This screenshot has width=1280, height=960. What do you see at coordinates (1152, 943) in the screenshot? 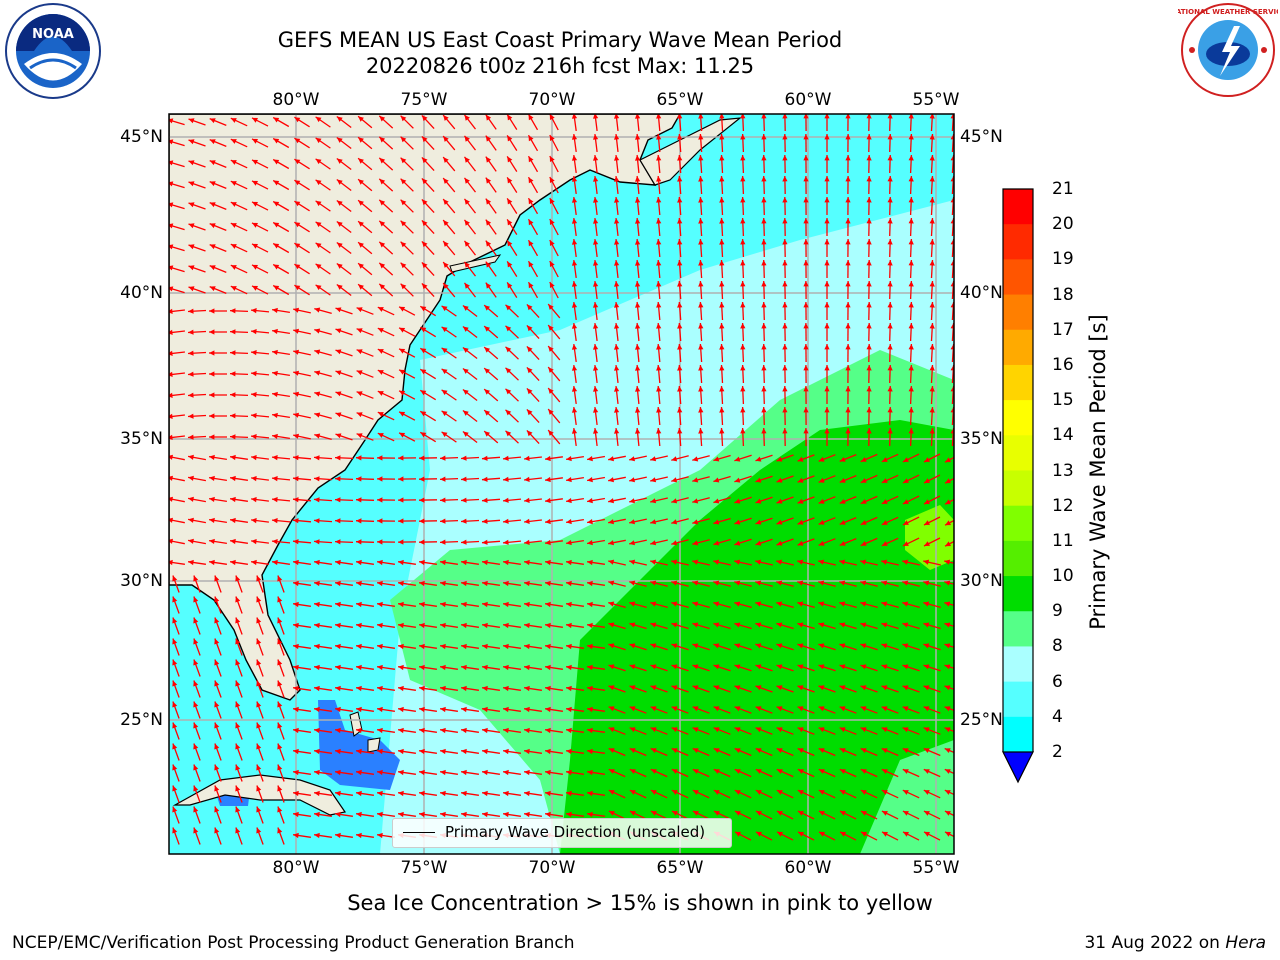
I see `date-text: 31 Aug 2022 on` at bounding box center [1152, 943].